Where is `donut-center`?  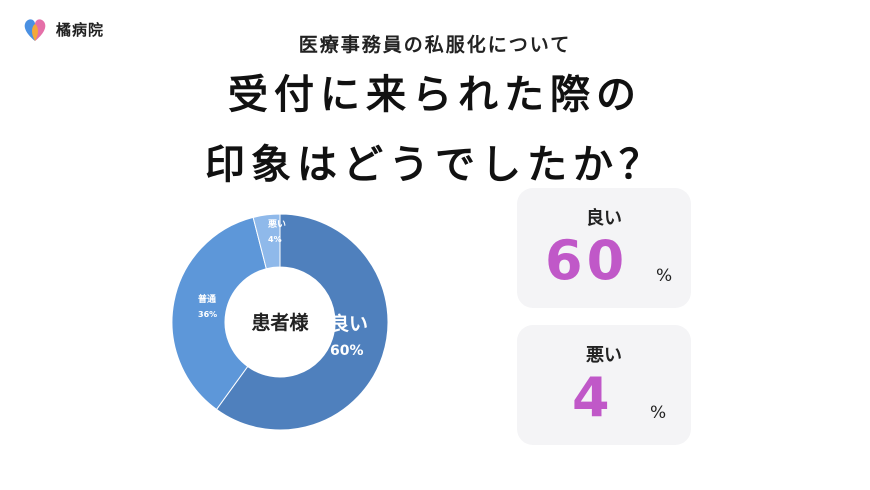 donut-center is located at coordinates (280, 322).